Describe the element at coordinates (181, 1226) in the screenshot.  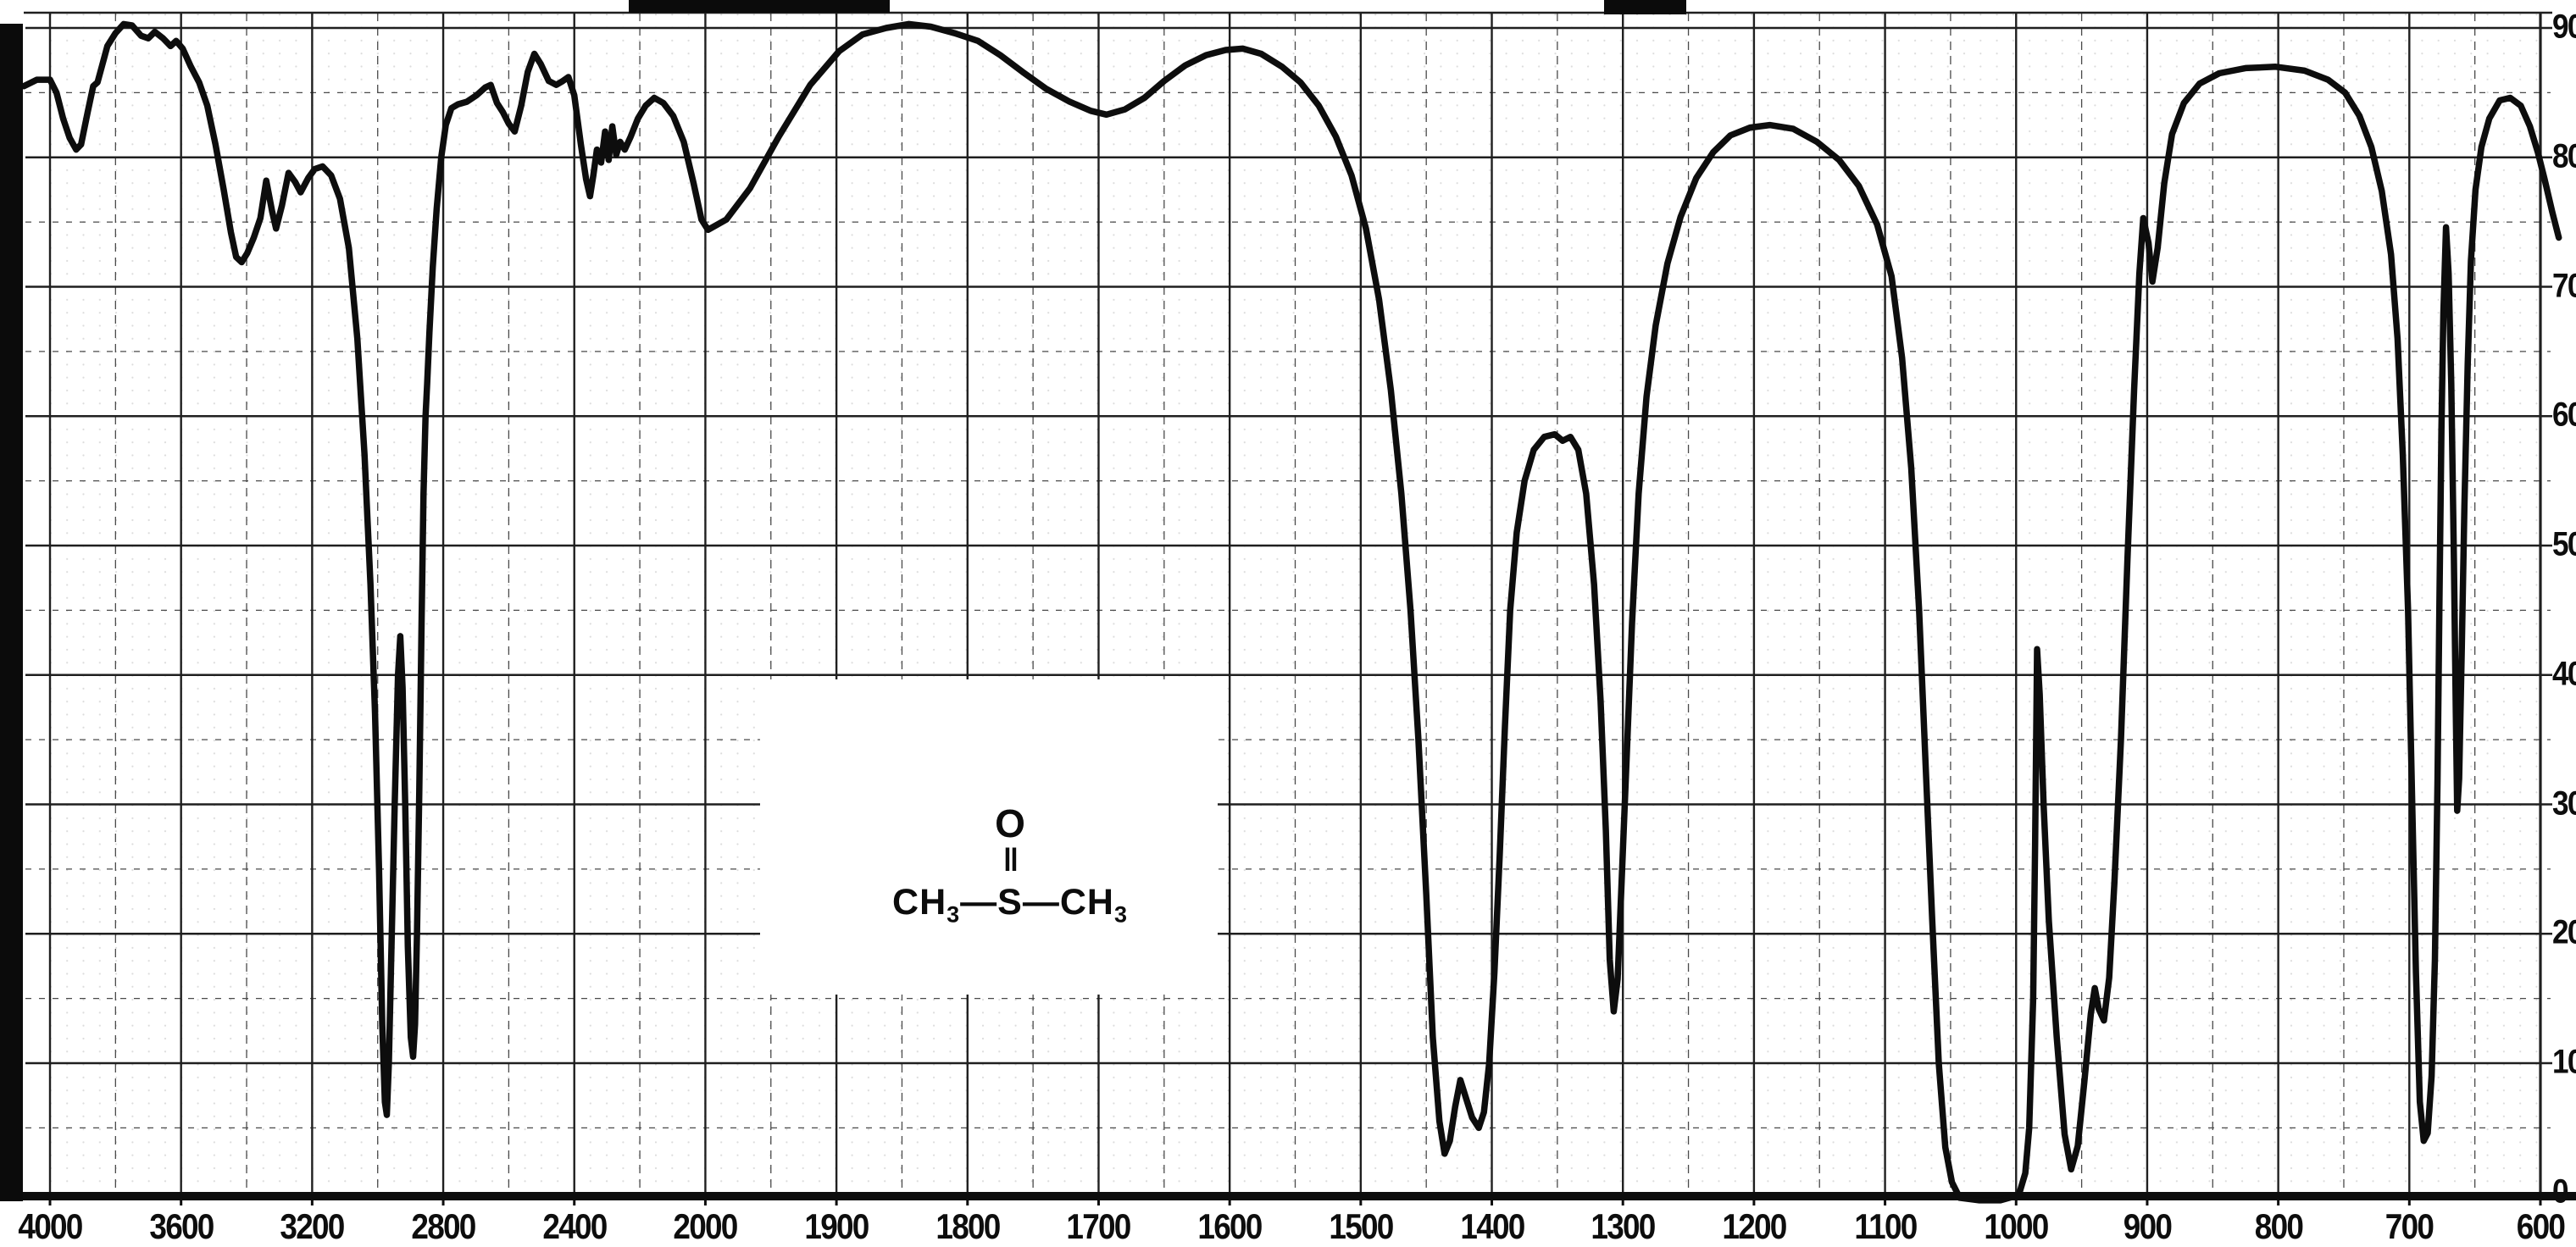
I see `x-tick-label: 3600` at that location.